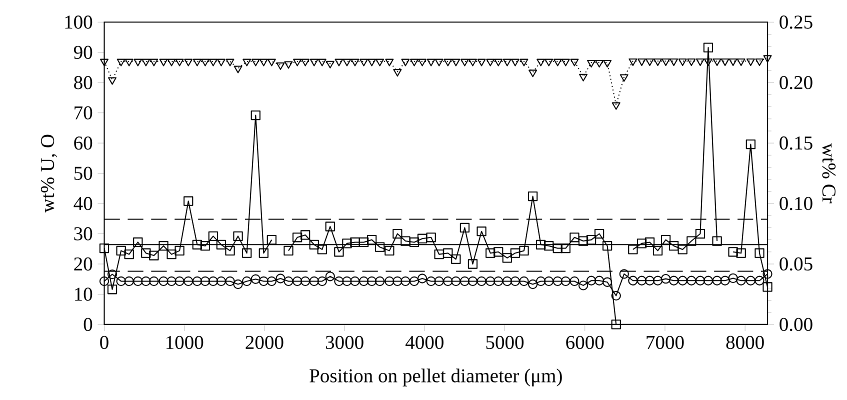 This screenshot has height=400, width=847. I want to click on y-tick-label: 100, so click(78, 22).